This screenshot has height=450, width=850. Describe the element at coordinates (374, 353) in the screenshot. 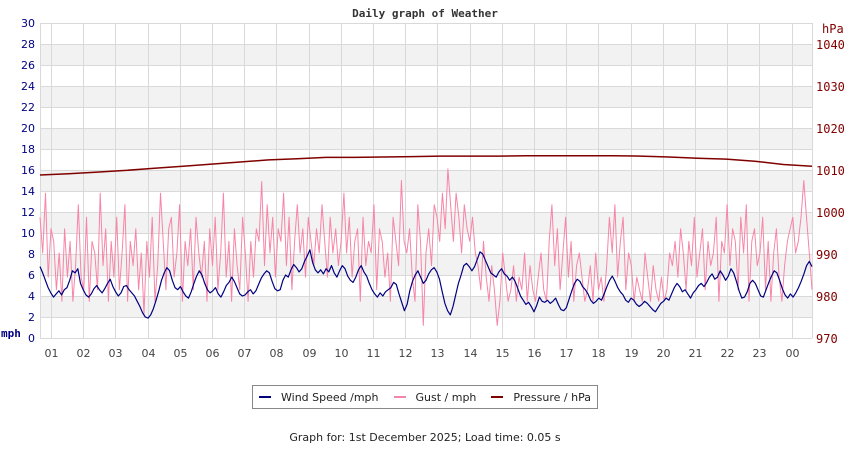

I see `x-tick-label: 11` at that location.